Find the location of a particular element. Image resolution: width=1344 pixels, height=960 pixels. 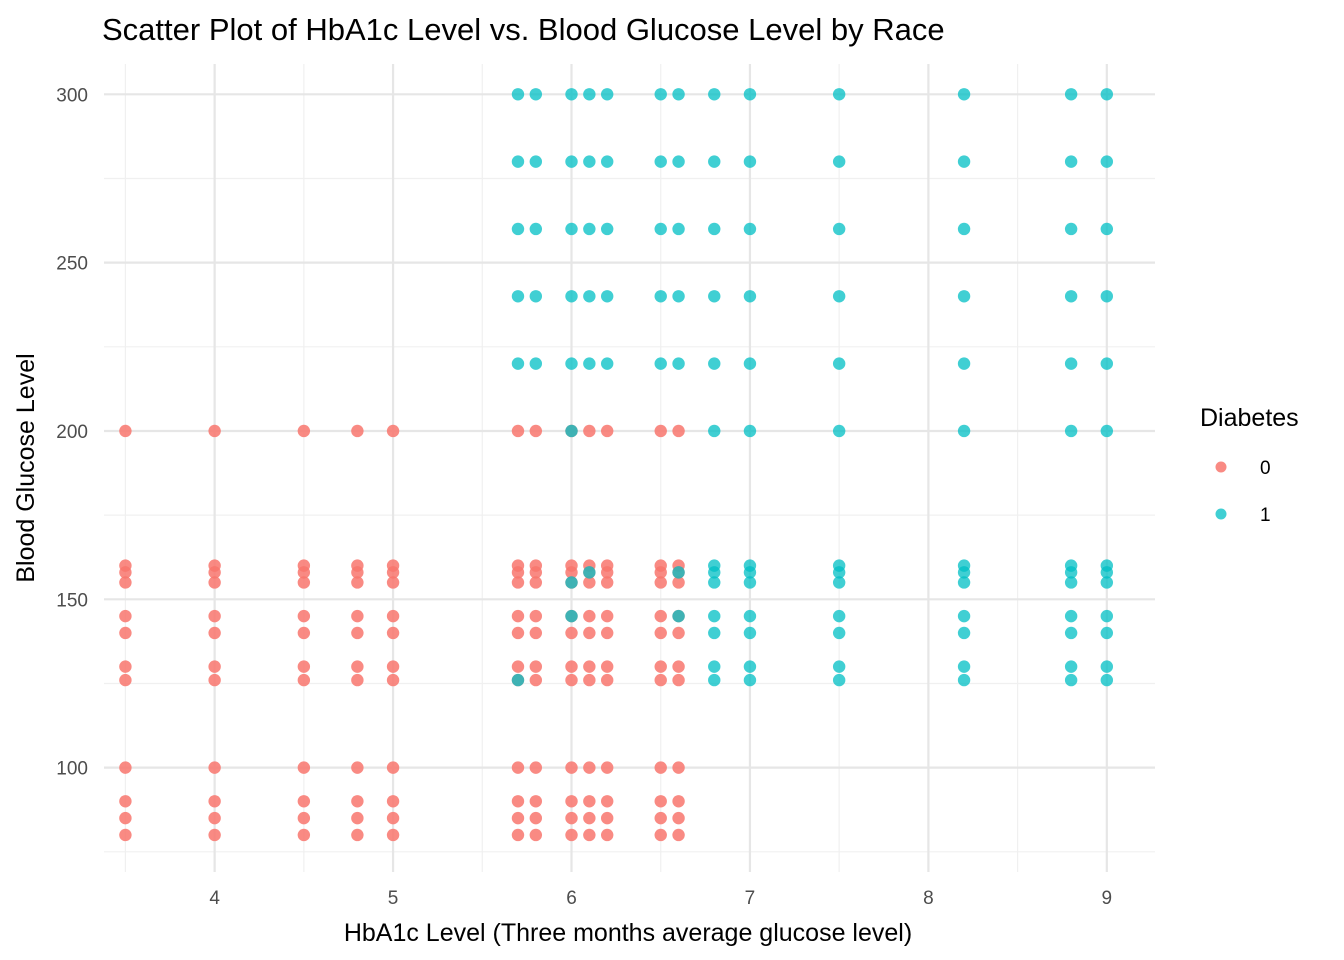

y-tick-label: 150 is located at coordinates (72, 600).